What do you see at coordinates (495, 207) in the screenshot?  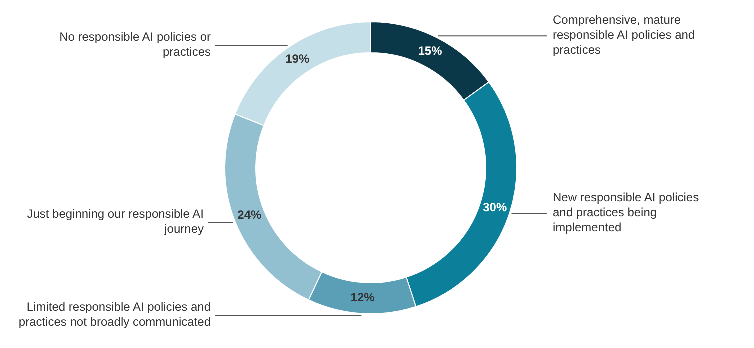 I see `data-label: 30%` at bounding box center [495, 207].